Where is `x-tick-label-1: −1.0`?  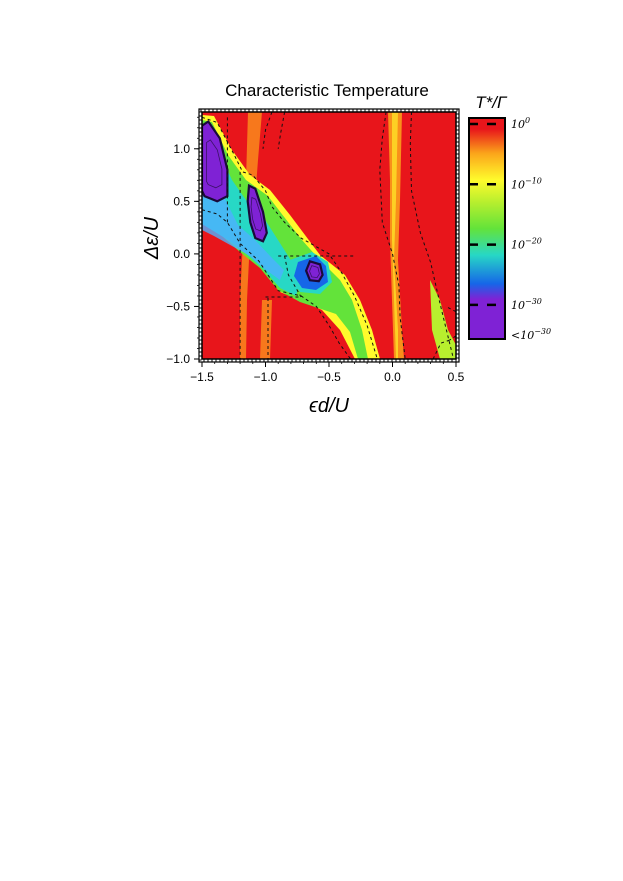 x-tick-label-1: −1.0 is located at coordinates (266, 377).